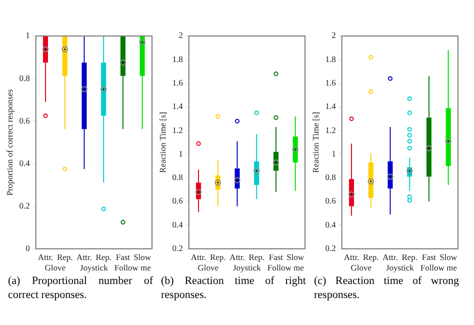 This screenshot has height=325, width=474. I want to click on text: (a) Proportional number of correct responses., so click(80, 288).